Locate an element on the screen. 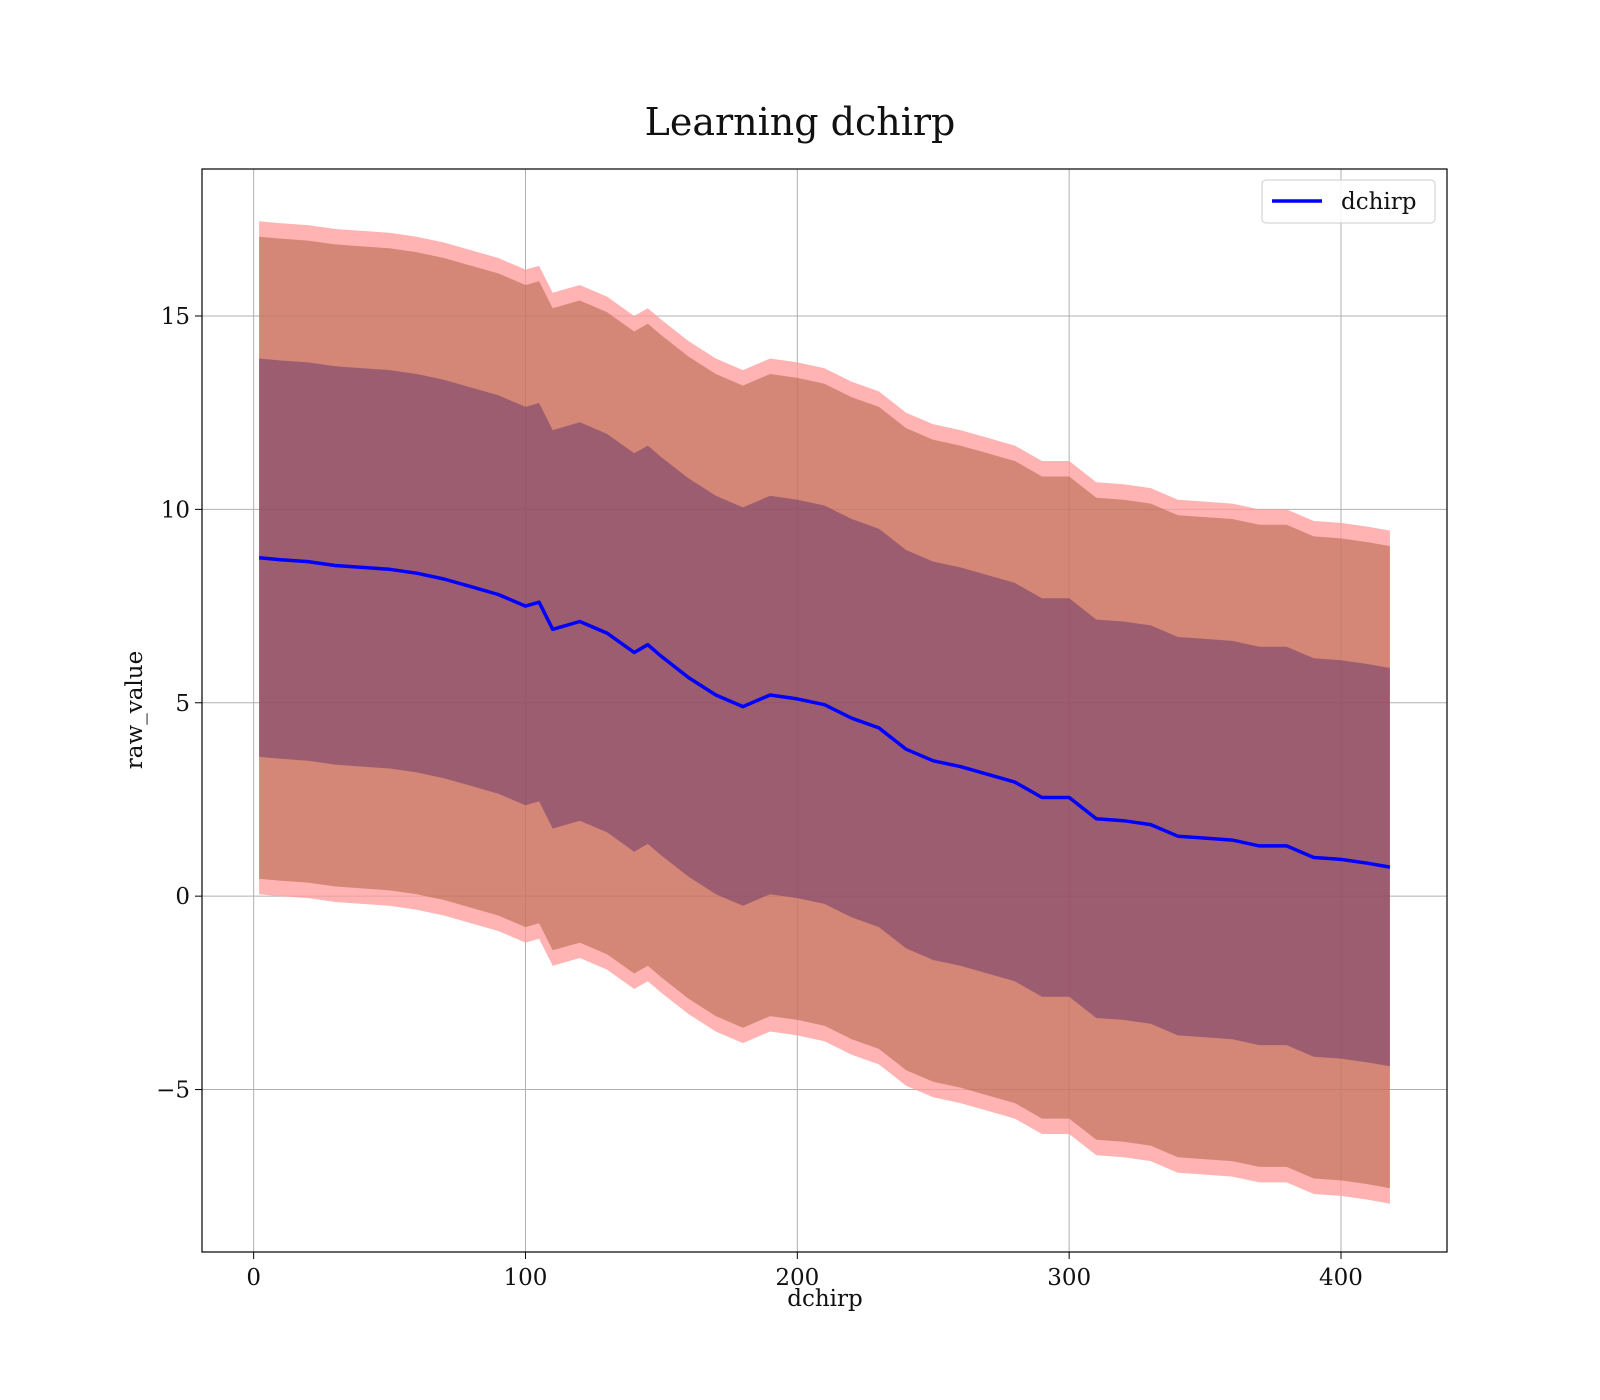  y-tick-label: 5 is located at coordinates (182, 704).